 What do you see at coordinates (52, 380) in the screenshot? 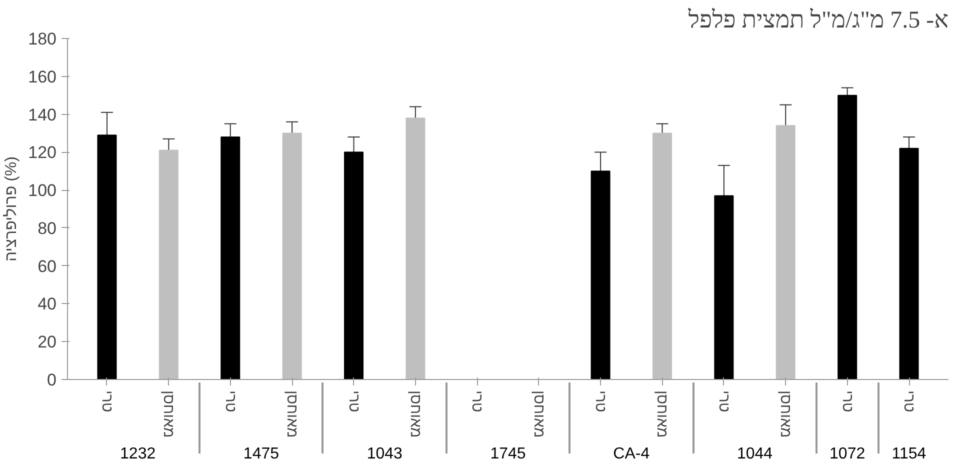
I see `y-tick-label: 0` at bounding box center [52, 380].